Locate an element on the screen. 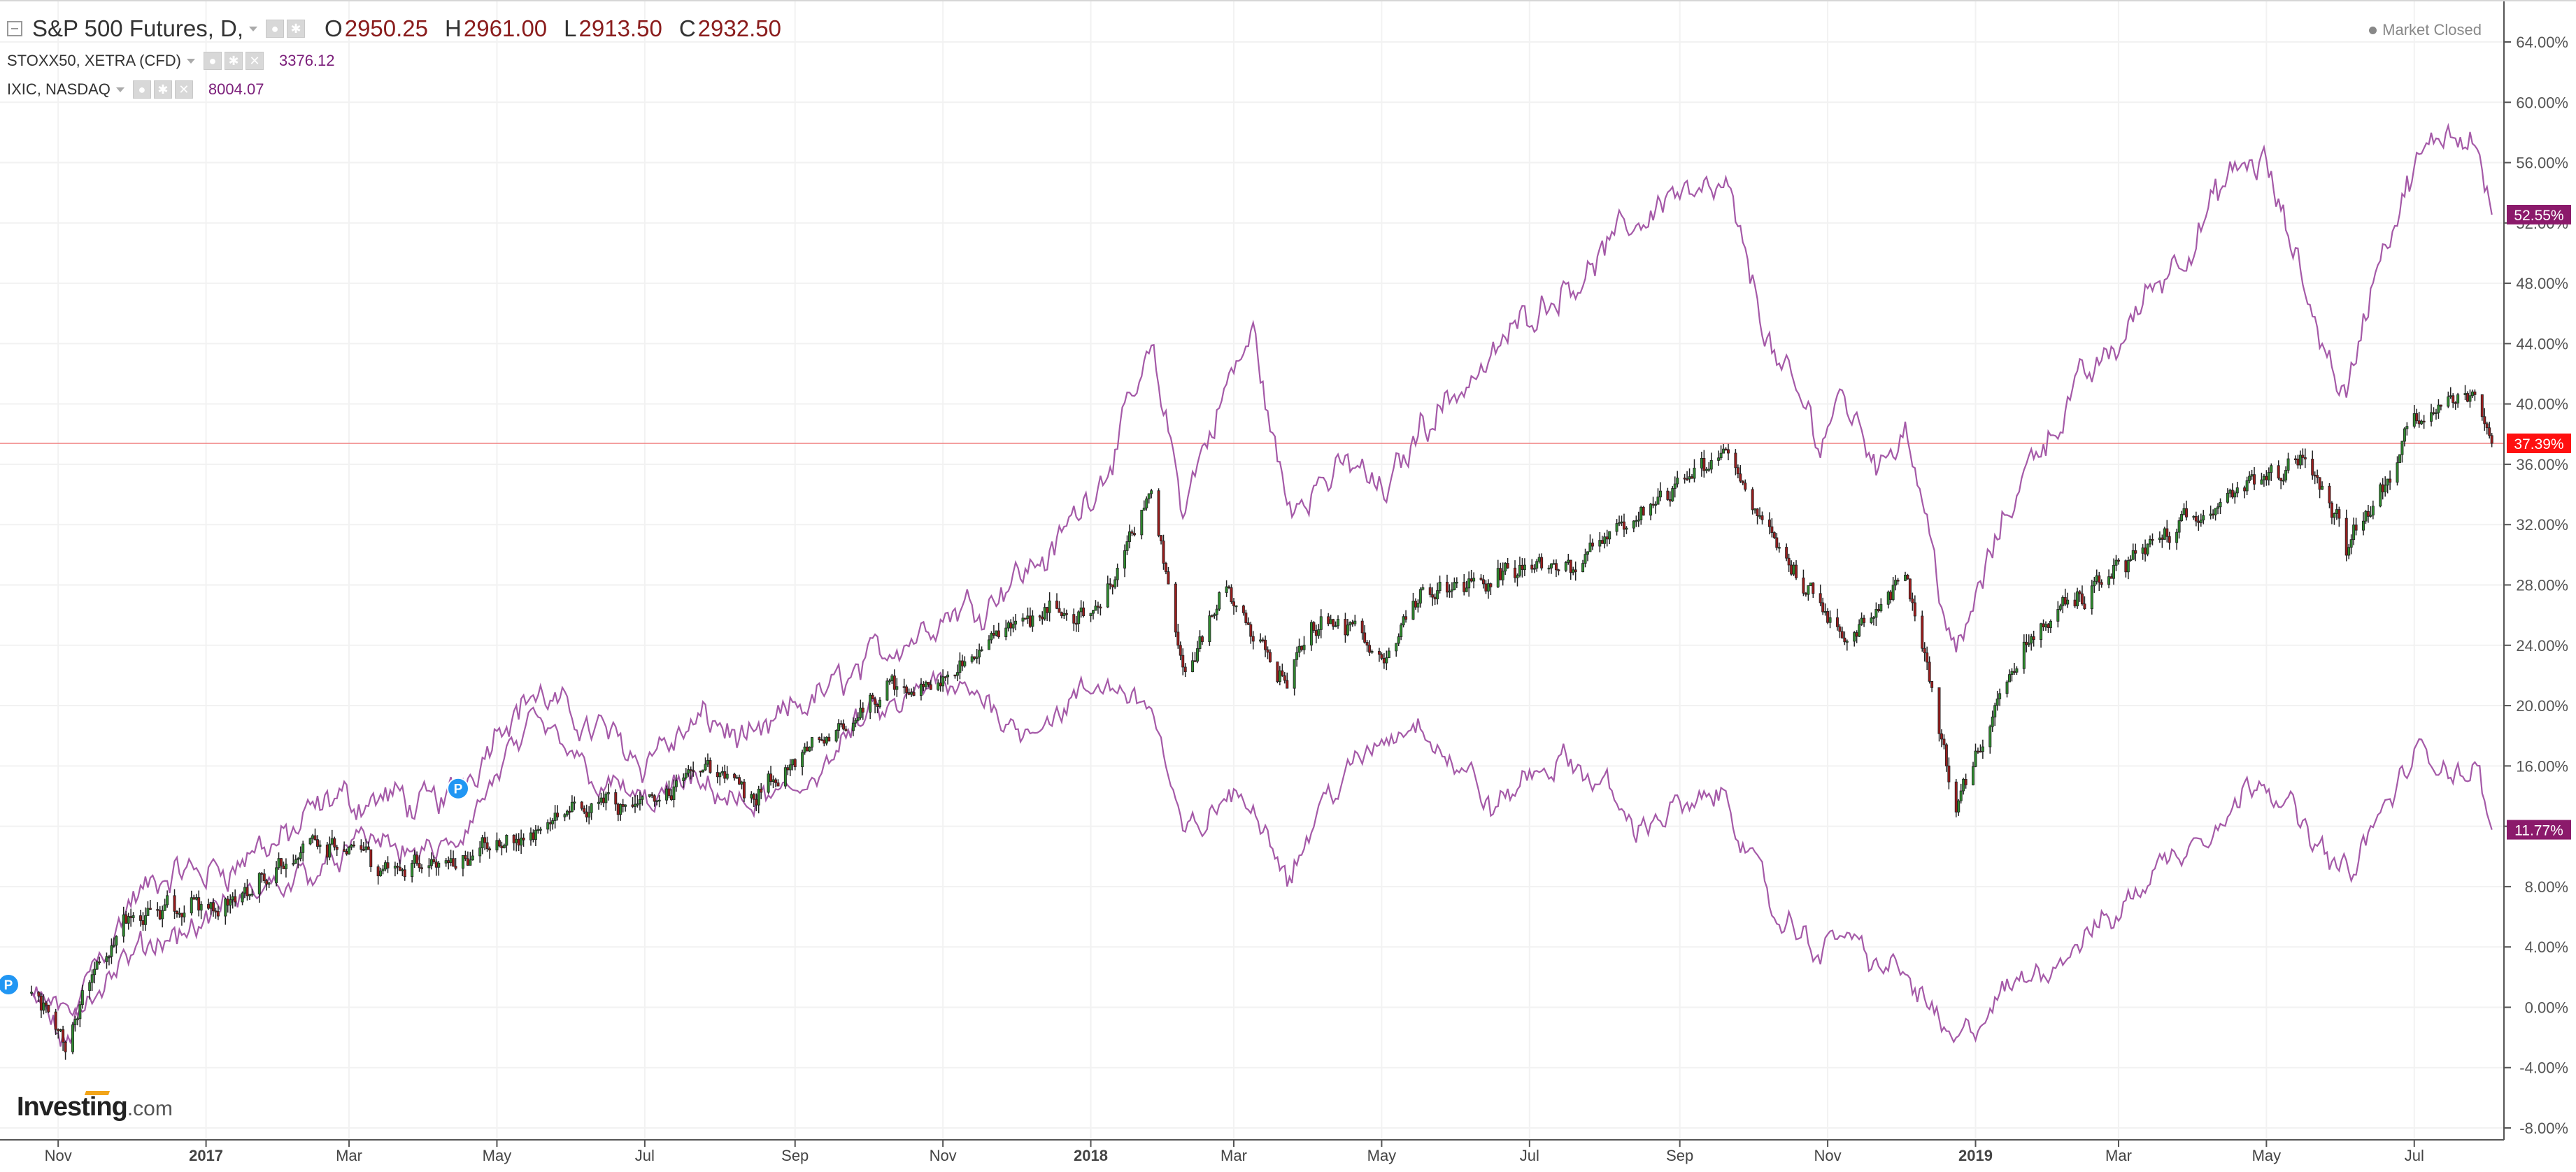 The width and height of the screenshot is (2576, 1172). marker-label: P is located at coordinates (8, 985).